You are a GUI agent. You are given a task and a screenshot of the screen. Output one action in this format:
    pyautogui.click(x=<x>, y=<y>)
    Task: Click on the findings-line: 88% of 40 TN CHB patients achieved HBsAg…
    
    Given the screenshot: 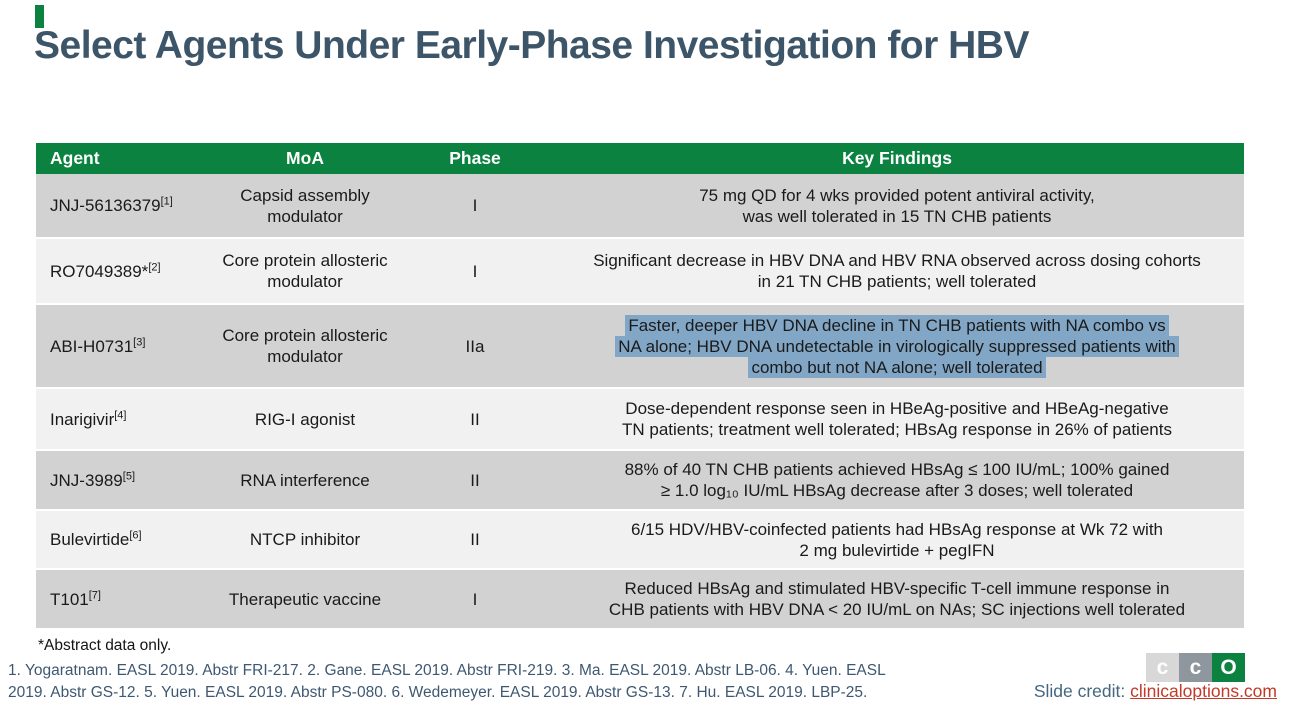 What is the action you would take?
    pyautogui.click(x=897, y=469)
    